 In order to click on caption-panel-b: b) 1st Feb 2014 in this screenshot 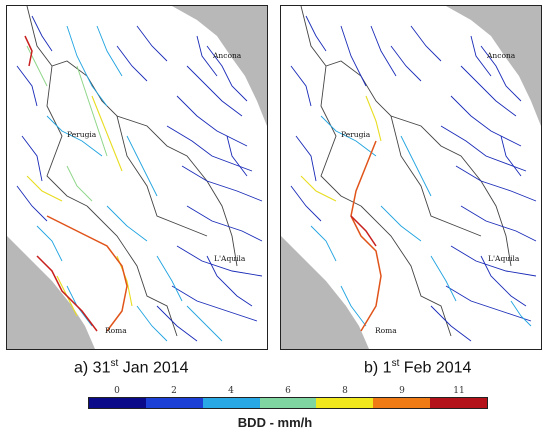, I will do `click(417, 367)`.